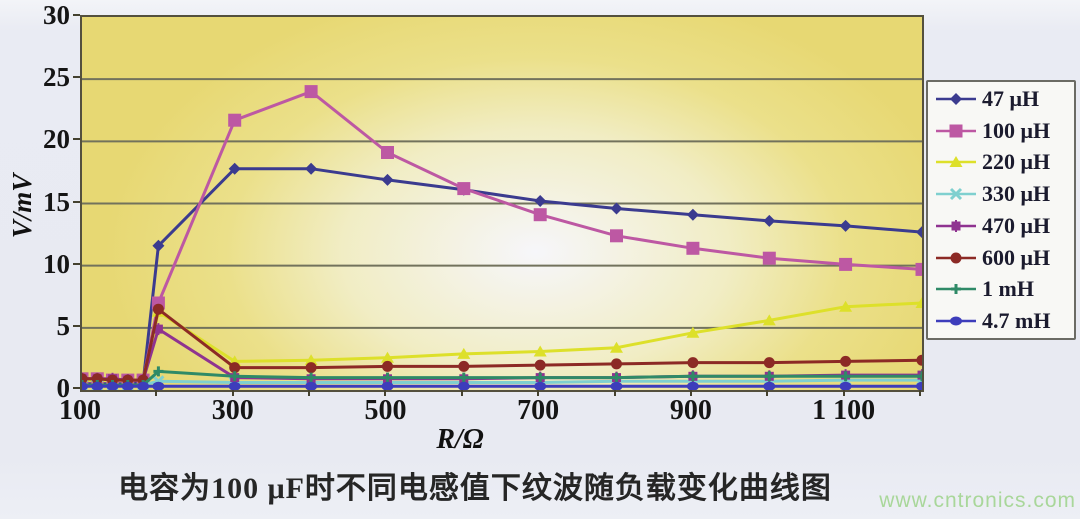 Image resolution: width=1080 pixels, height=519 pixels. Describe the element at coordinates (956, 194) in the screenshot. I see `legend-marker-x-icon` at that location.